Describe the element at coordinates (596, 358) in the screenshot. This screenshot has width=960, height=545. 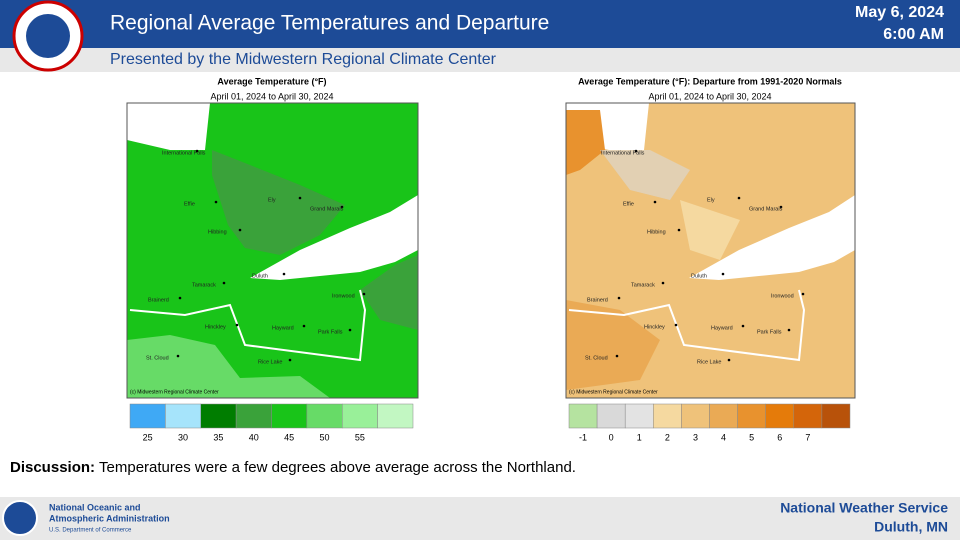
I see `city-label: St. Cloud` at that location.